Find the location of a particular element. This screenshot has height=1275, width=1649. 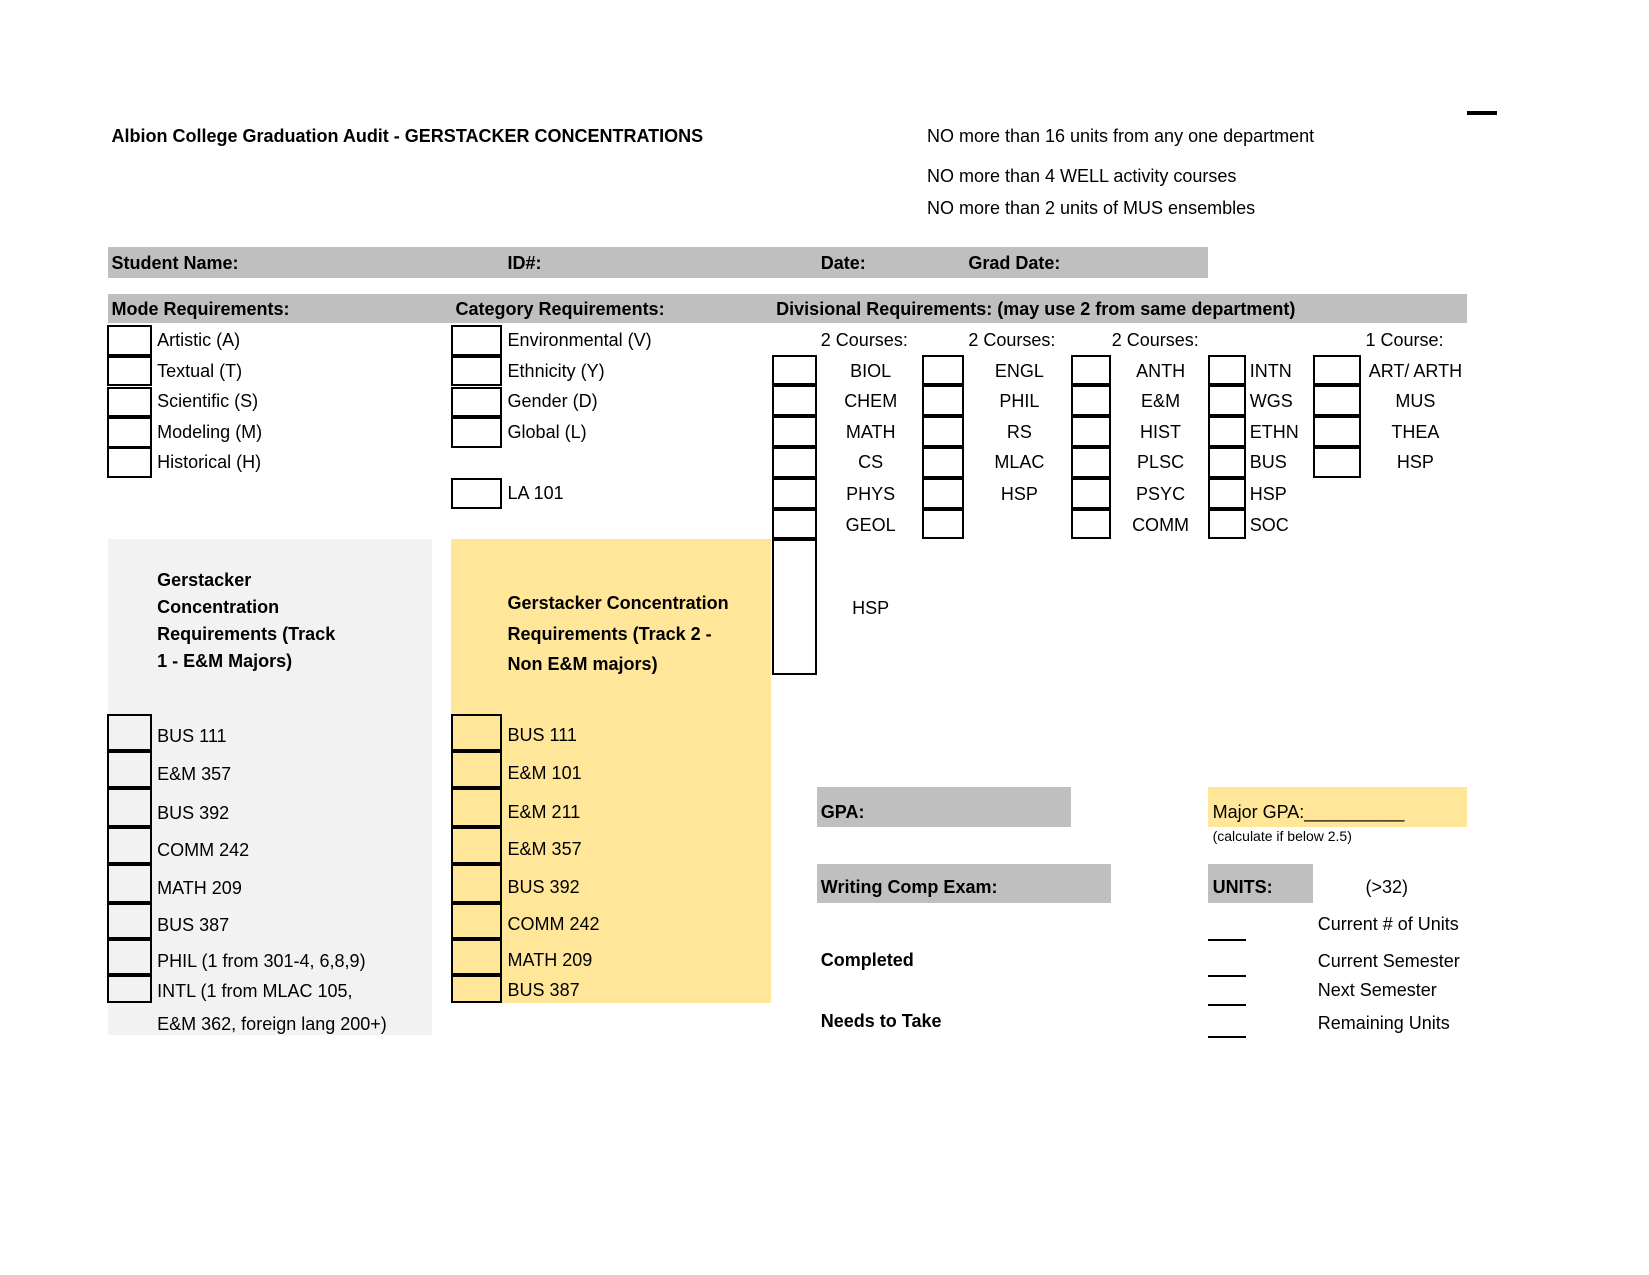

mode-item: Modeling (M) is located at coordinates (210, 432).